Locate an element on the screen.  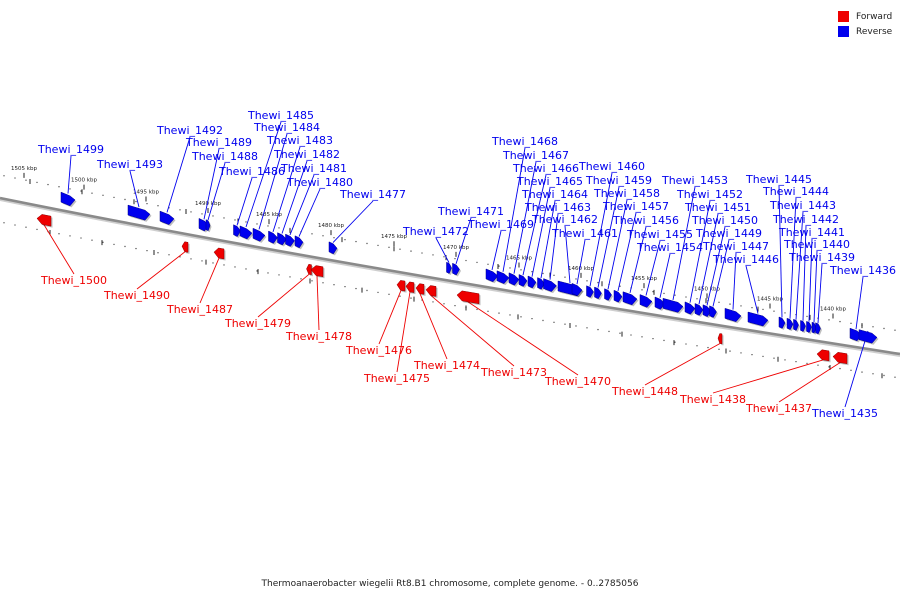
gene-label: Thewi_1450 is located at coordinates (724, 220).